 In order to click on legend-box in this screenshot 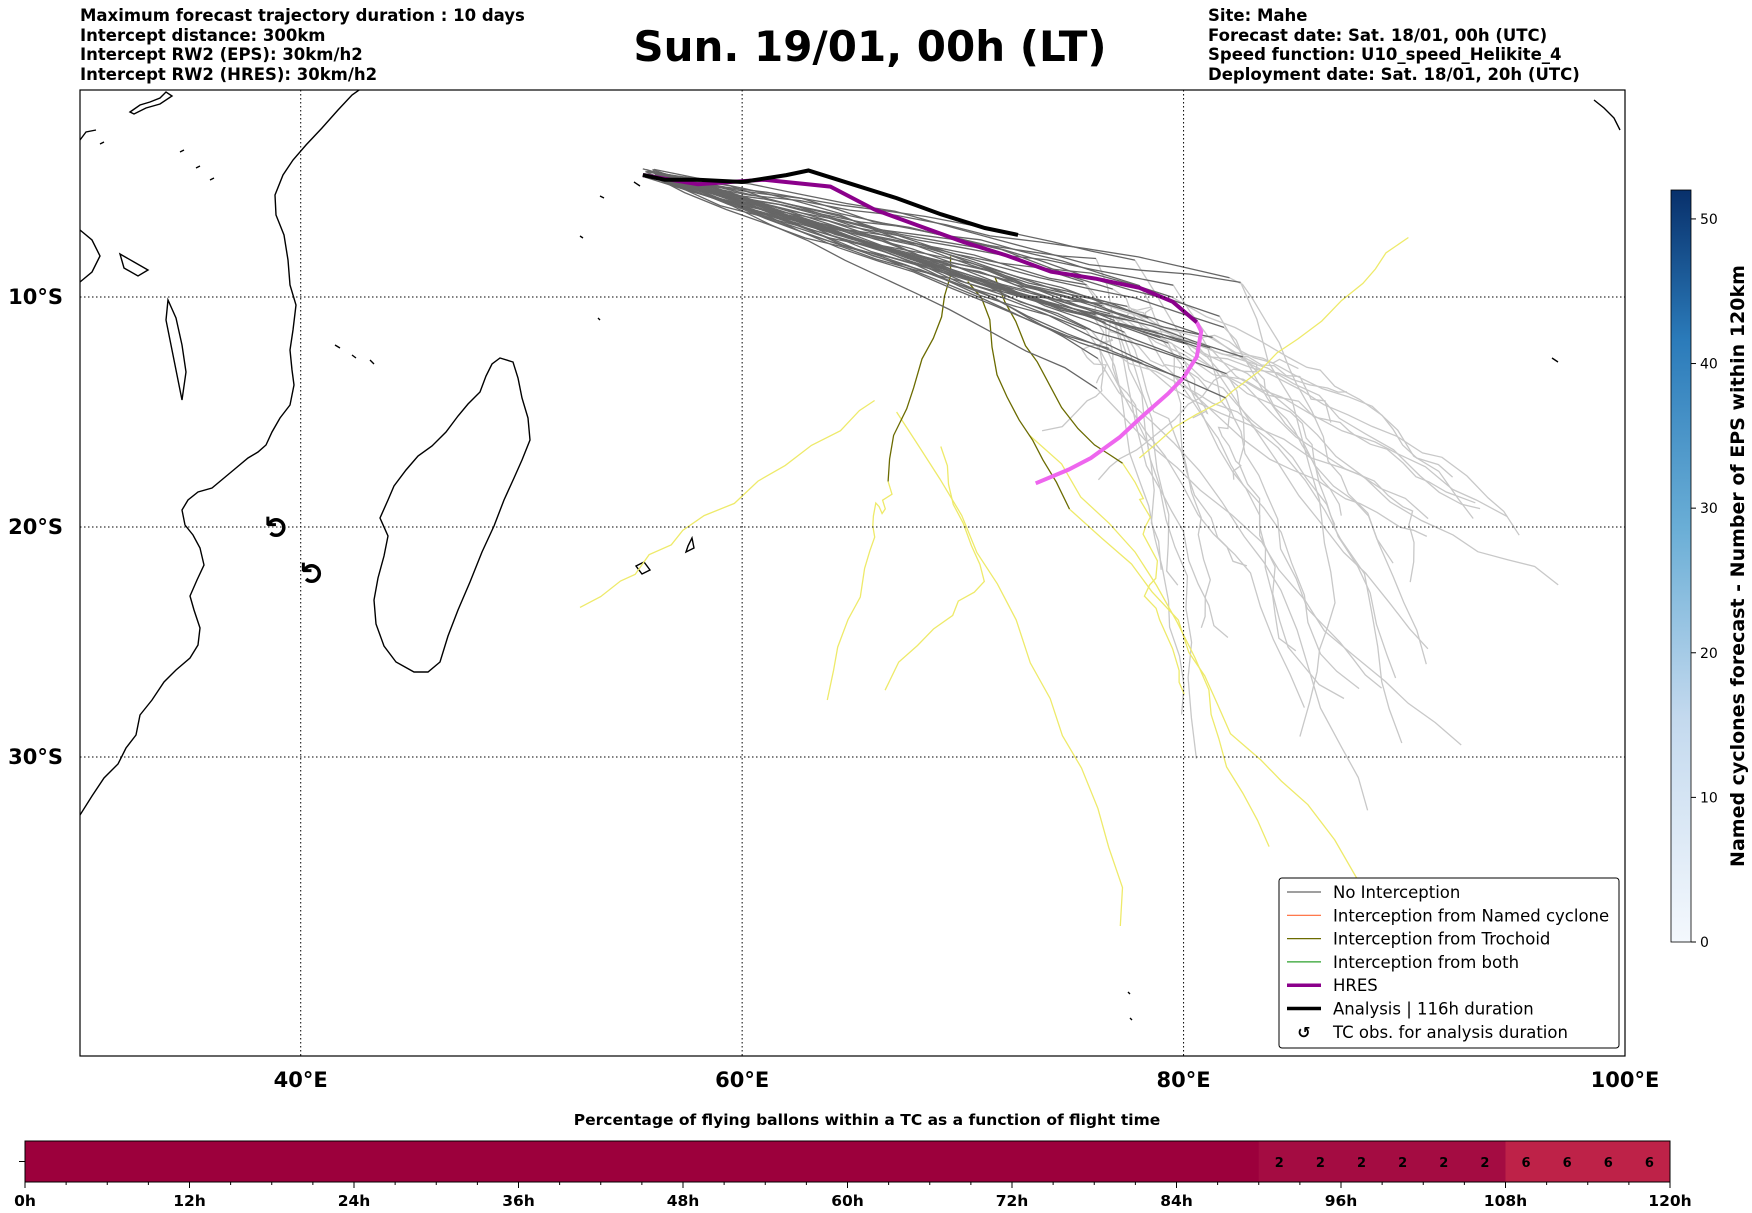, I will do `click(1449, 963)`.